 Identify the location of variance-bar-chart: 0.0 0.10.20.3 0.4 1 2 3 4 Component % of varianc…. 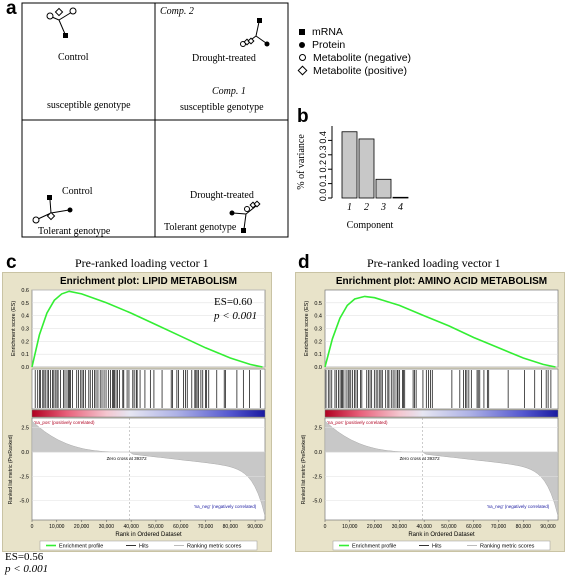
(352, 178).